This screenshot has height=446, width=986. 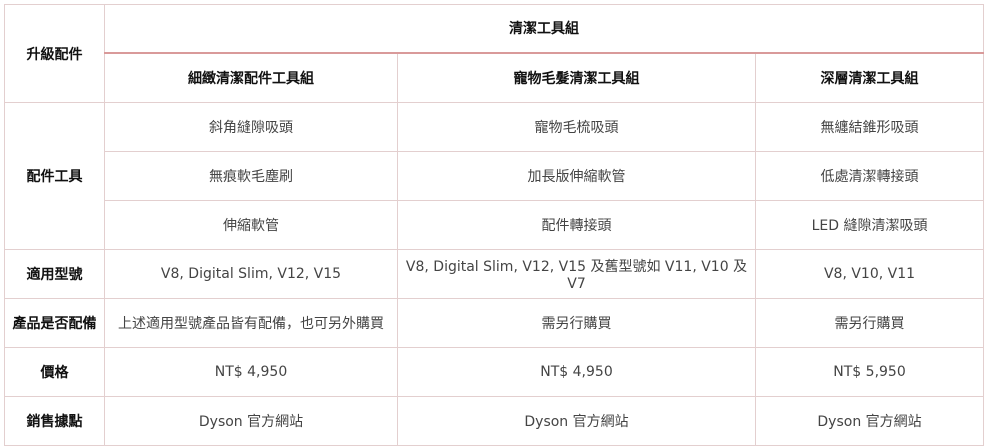 What do you see at coordinates (576, 176) in the screenshot?
I see `cell: 加長版伸縮軟管` at bounding box center [576, 176].